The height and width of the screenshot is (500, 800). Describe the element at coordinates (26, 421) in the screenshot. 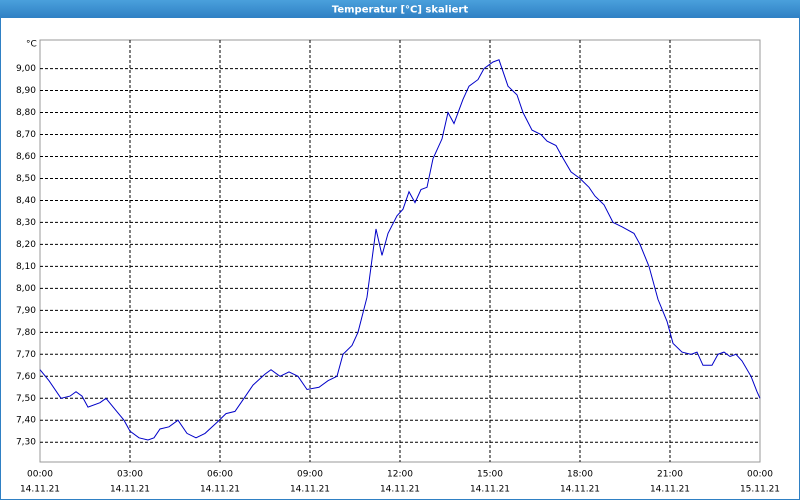

I see `y-tick-label: 7,40` at that location.